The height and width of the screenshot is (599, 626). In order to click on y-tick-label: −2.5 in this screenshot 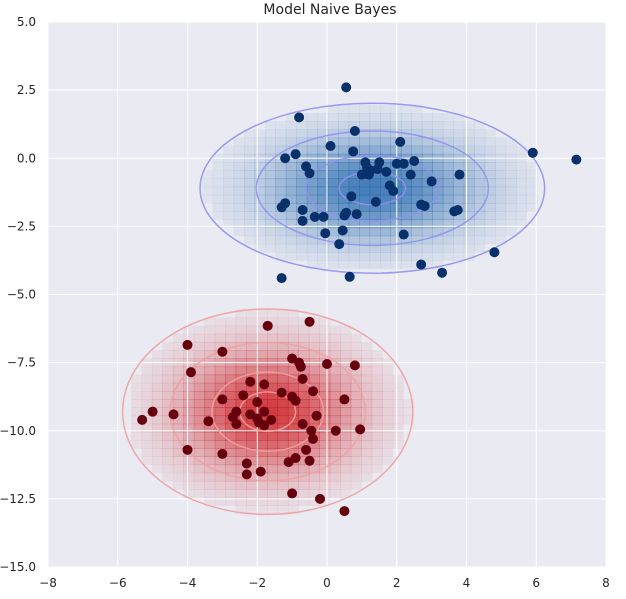, I will do `click(21, 226)`.